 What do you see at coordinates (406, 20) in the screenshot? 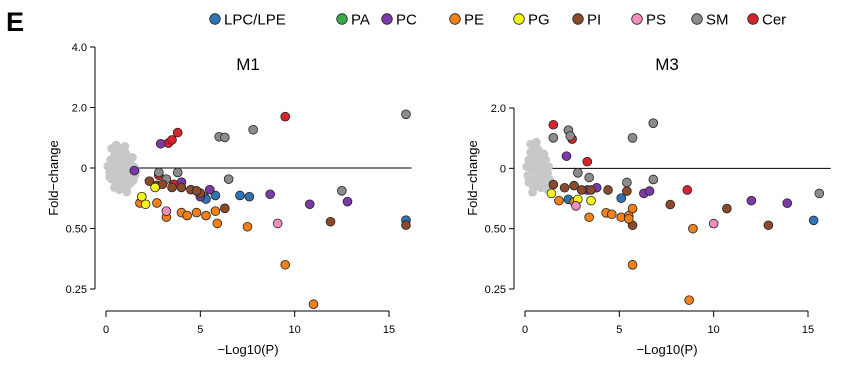
I see `legend-label: PC` at bounding box center [406, 20].